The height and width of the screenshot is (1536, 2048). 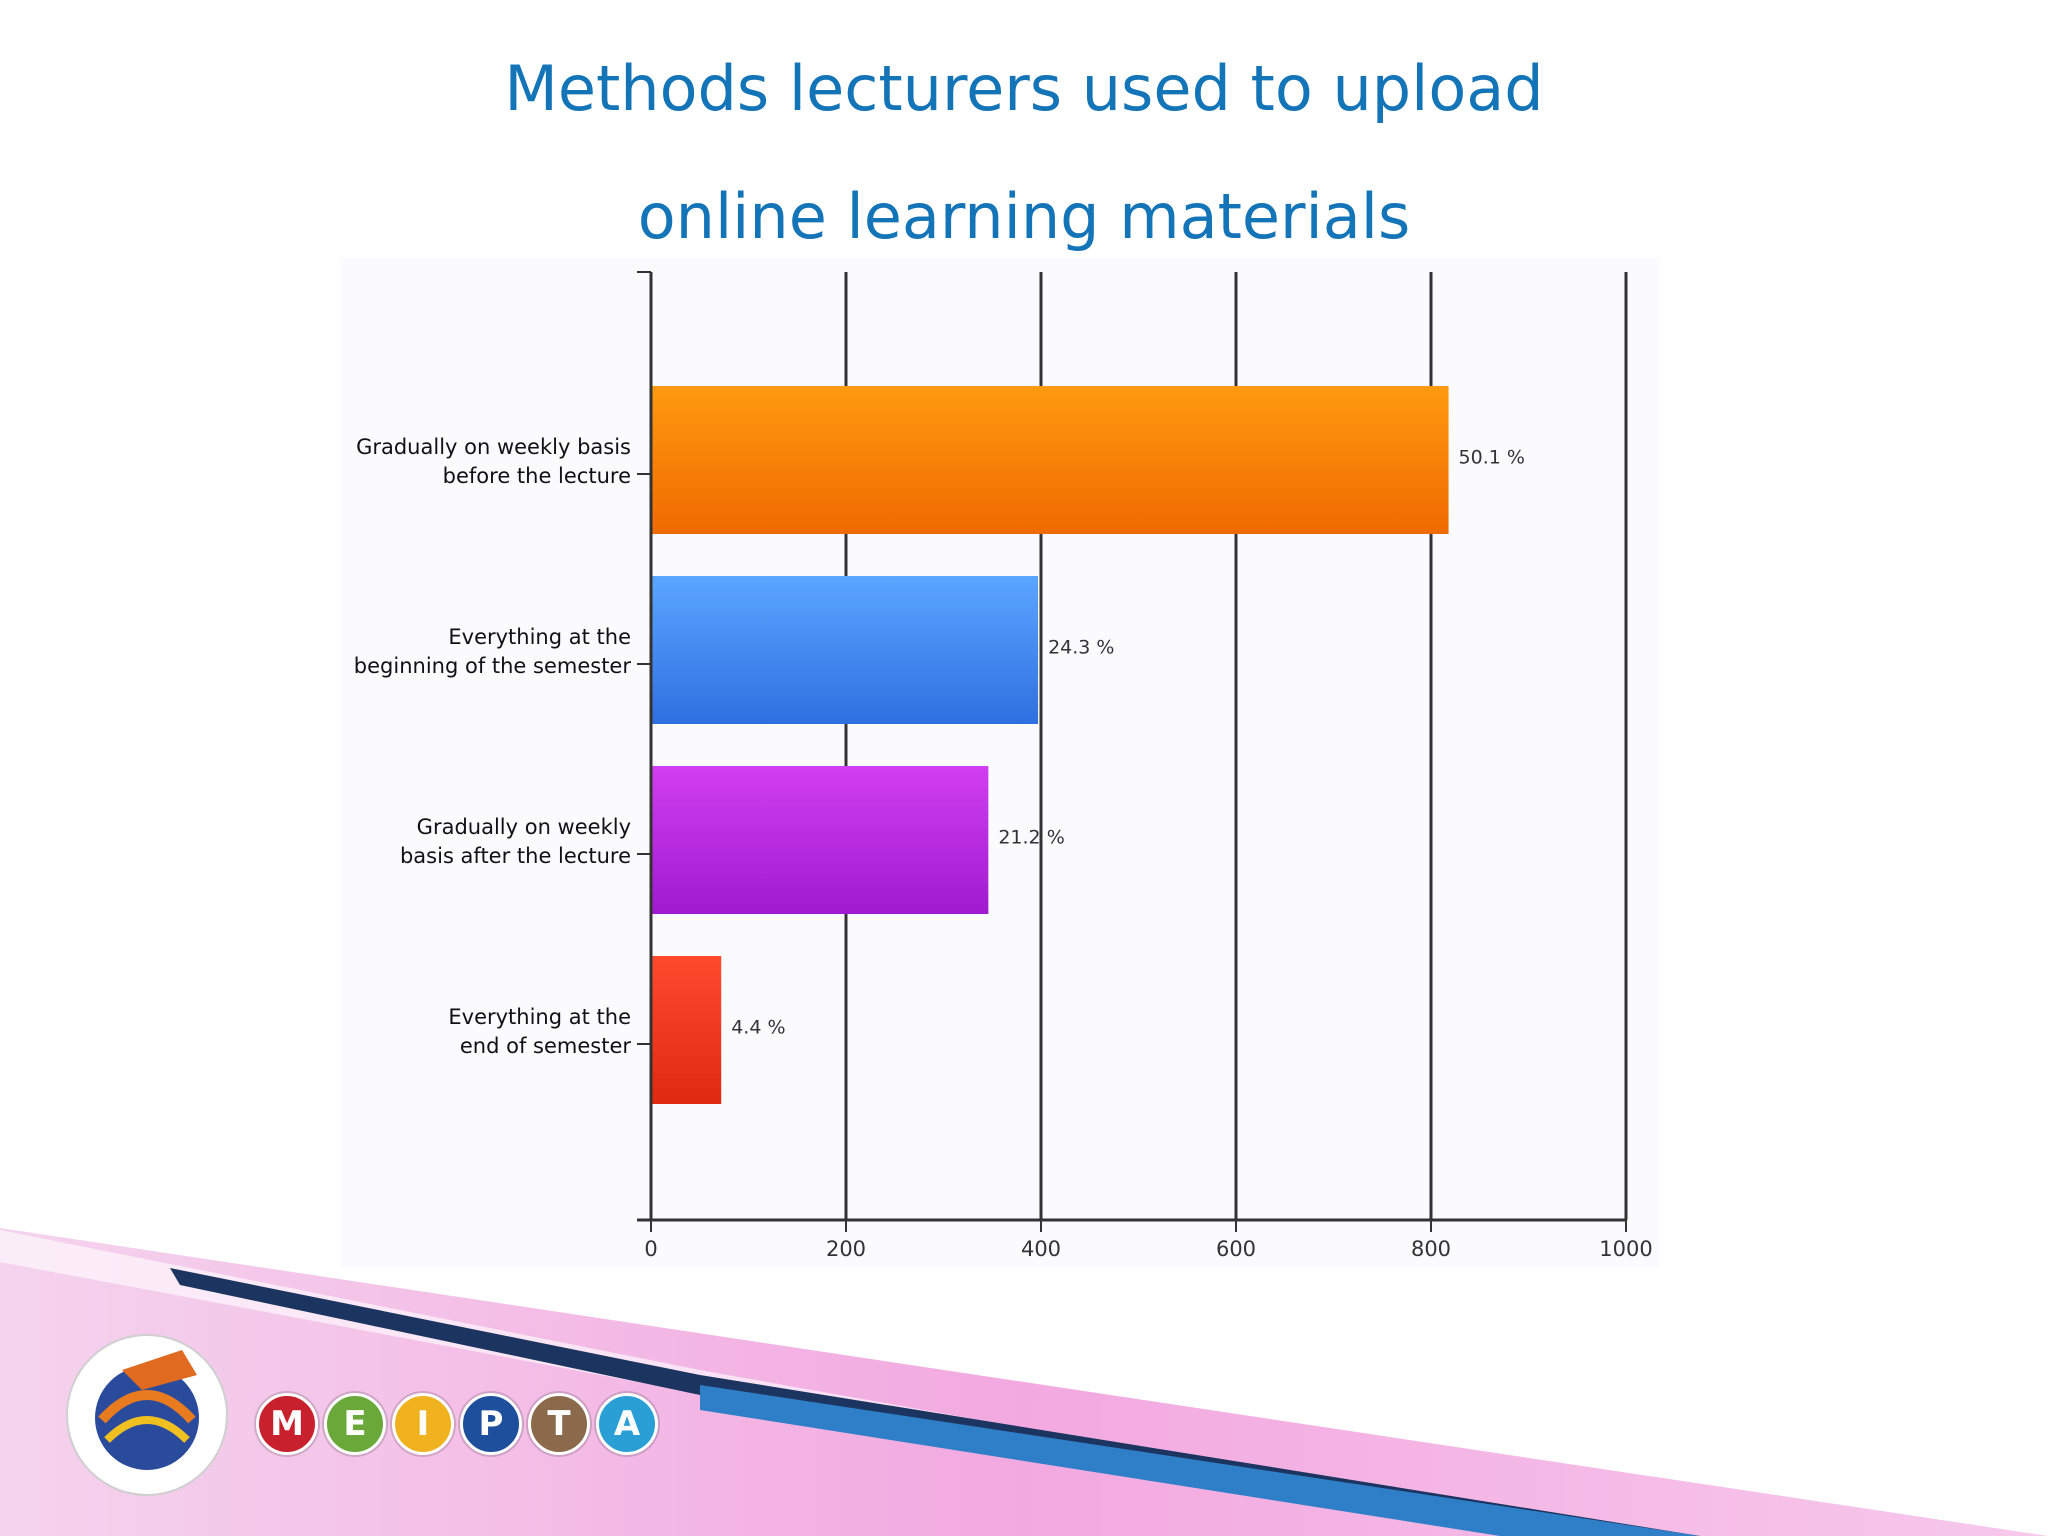 What do you see at coordinates (539, 637) in the screenshot?
I see `category-label-2-line-1: Everything at the` at bounding box center [539, 637].